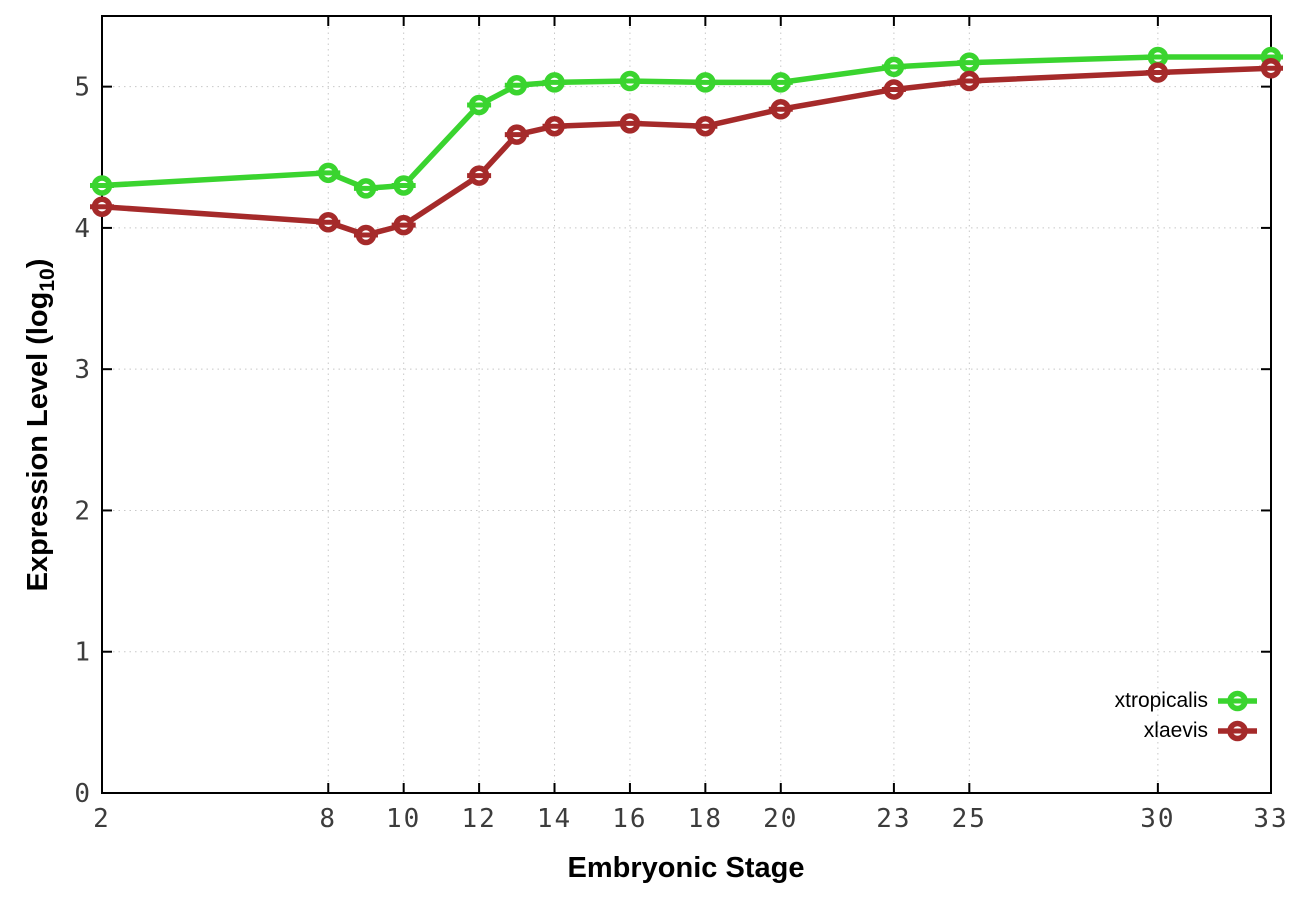 The height and width of the screenshot is (907, 1296). Describe the element at coordinates (969, 819) in the screenshot. I see `x-tick-label: 25` at that location.